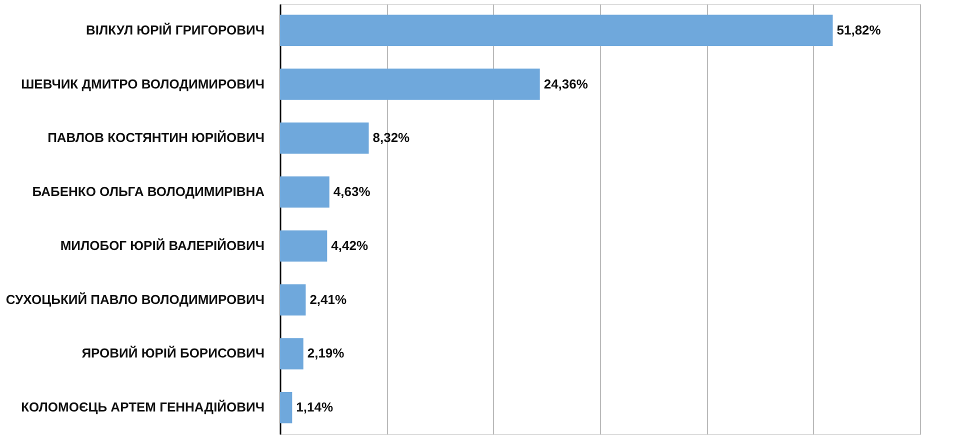  What do you see at coordinates (175, 30) in the screenshot?
I see `y-tick-label: ВІЛКУЛ ЮРІЙ ГРИГОРОВИЧ` at bounding box center [175, 30].